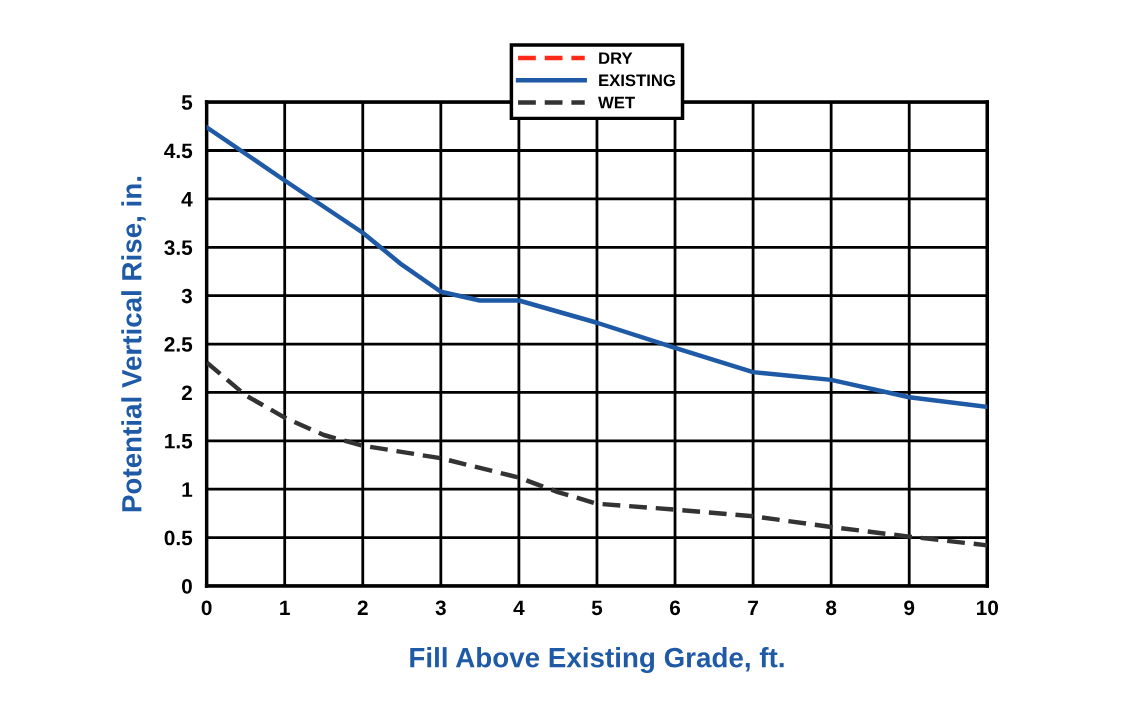 The width and height of the screenshot is (1148, 719). What do you see at coordinates (186, 586) in the screenshot?
I see `y-tick-label: 0` at bounding box center [186, 586].